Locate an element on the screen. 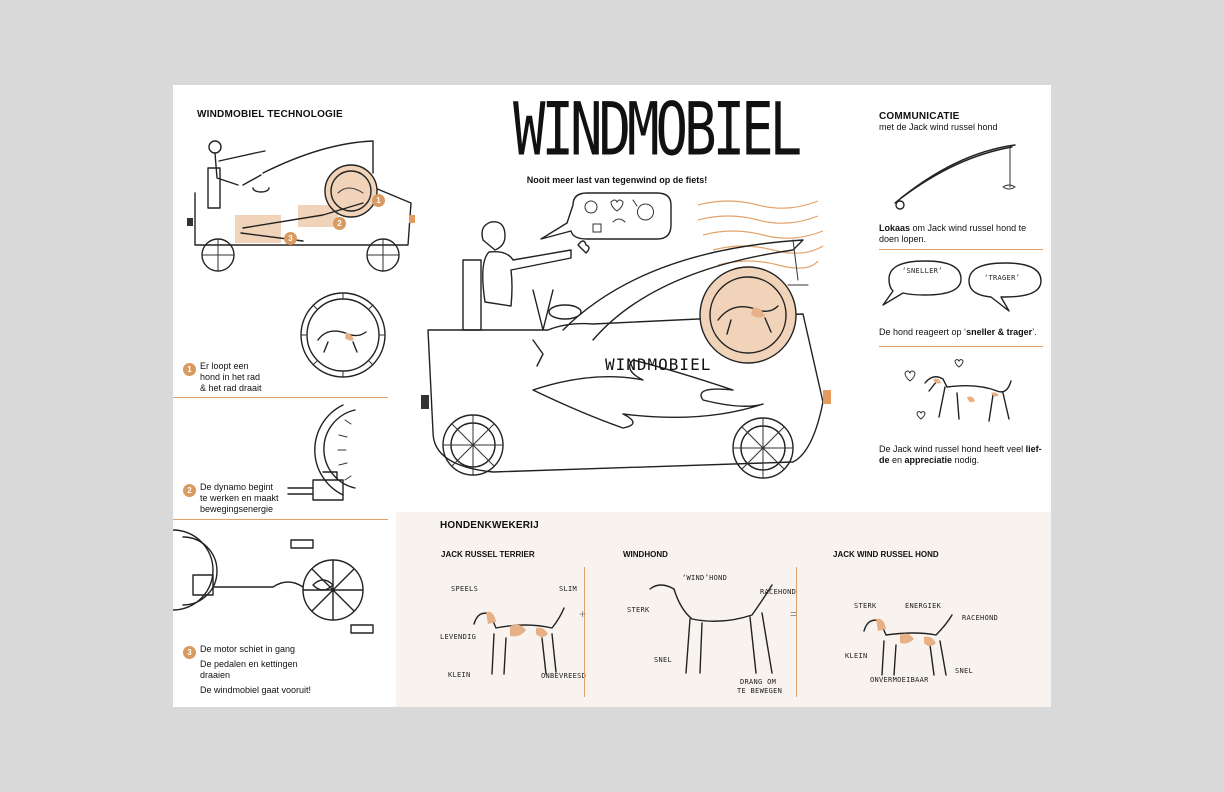 This screenshot has width=1224, height=792. react-pre: De hond reageert op ‘ is located at coordinates (923, 332).